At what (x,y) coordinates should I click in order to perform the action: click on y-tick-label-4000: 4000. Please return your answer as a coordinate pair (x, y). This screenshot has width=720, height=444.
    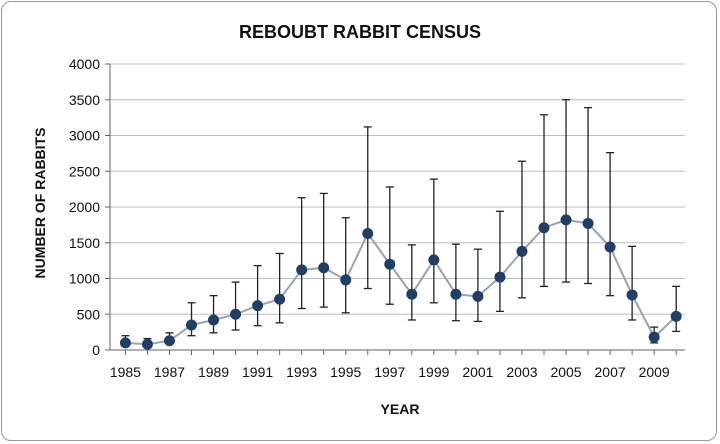
    Looking at the image, I should click on (84, 64).